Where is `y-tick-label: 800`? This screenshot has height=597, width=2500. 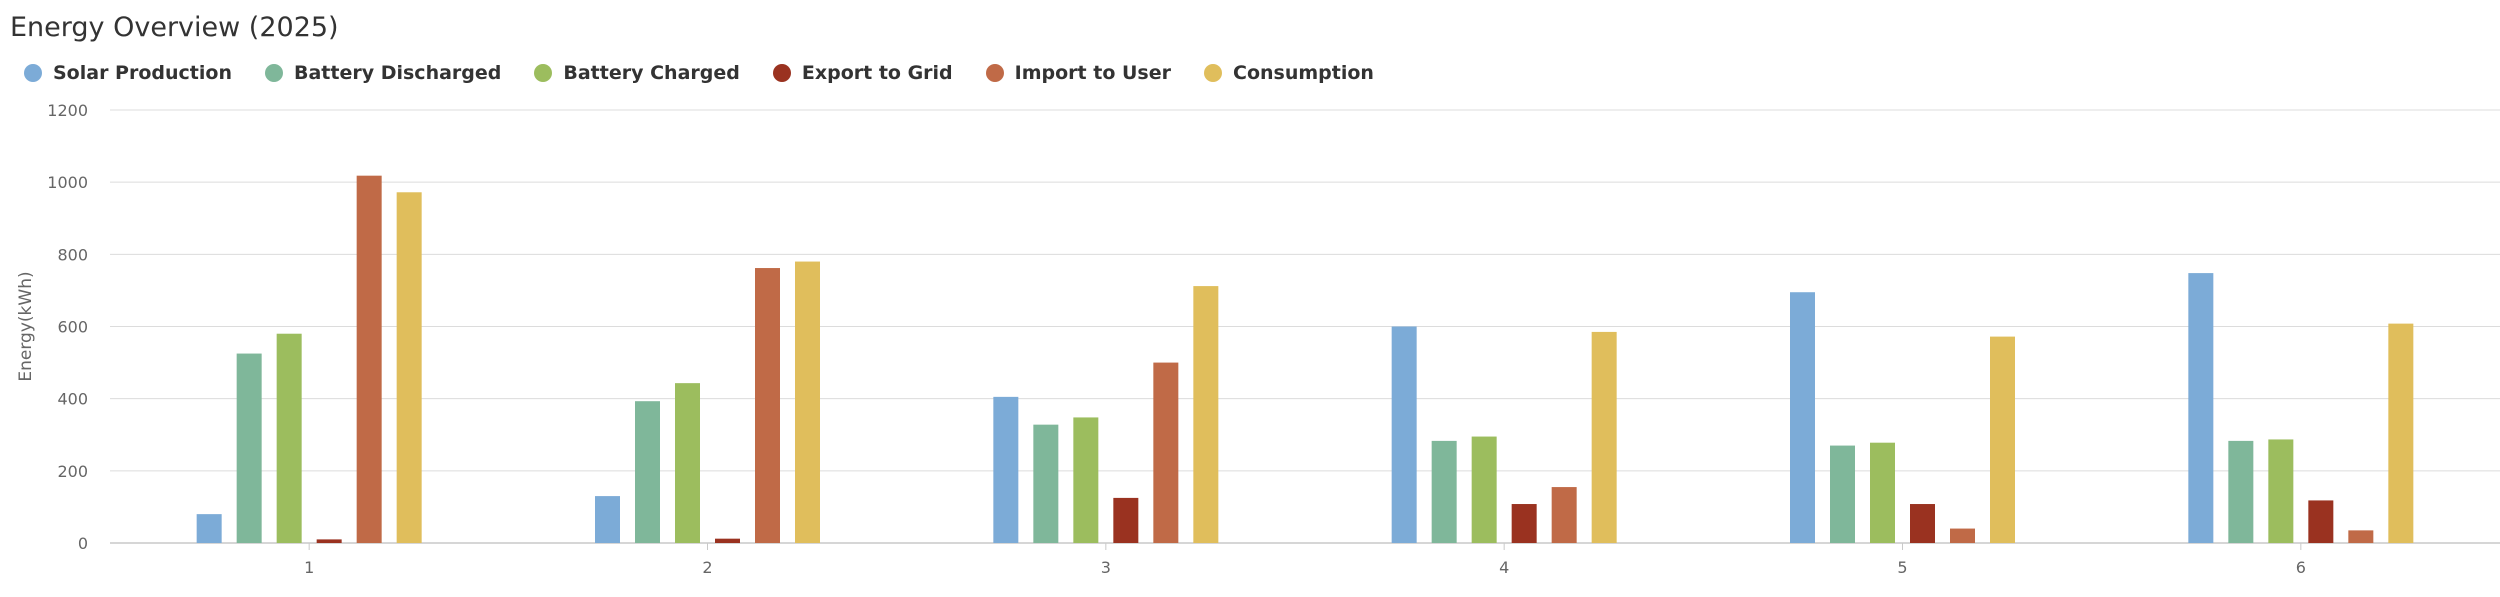 y-tick-label: 800 is located at coordinates (72, 254).